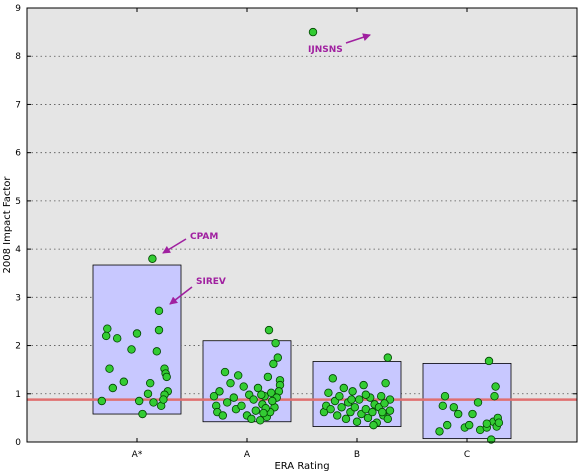  Describe the element at coordinates (211, 282) in the screenshot. I see `annotation-label: SIREV` at that location.